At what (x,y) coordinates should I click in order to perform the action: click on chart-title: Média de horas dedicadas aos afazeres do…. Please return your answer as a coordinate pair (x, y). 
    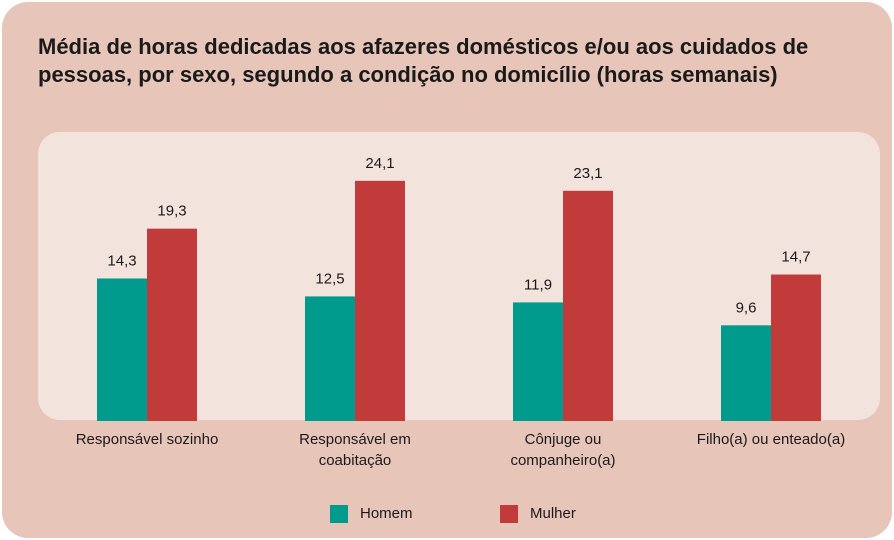
    Looking at the image, I should click on (423, 60).